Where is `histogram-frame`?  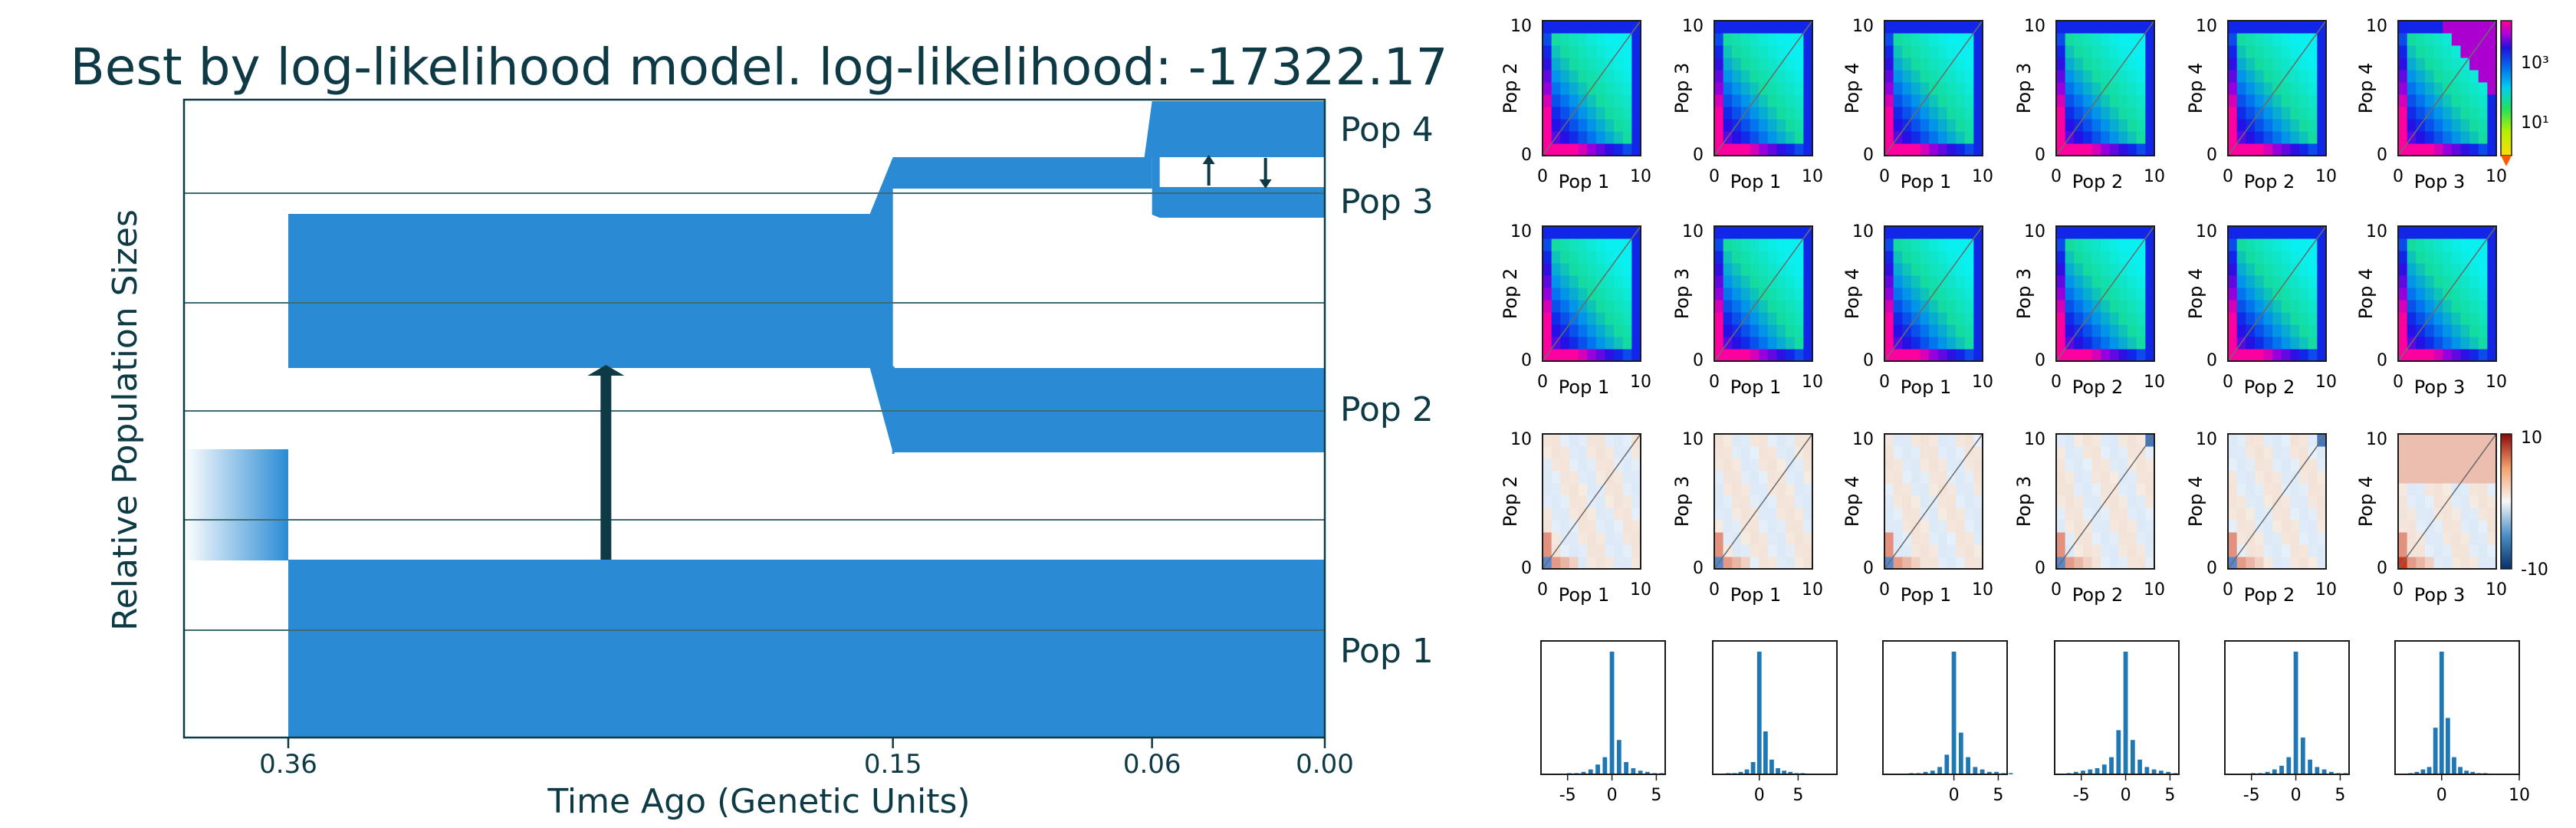
histogram-frame is located at coordinates (2117, 707).